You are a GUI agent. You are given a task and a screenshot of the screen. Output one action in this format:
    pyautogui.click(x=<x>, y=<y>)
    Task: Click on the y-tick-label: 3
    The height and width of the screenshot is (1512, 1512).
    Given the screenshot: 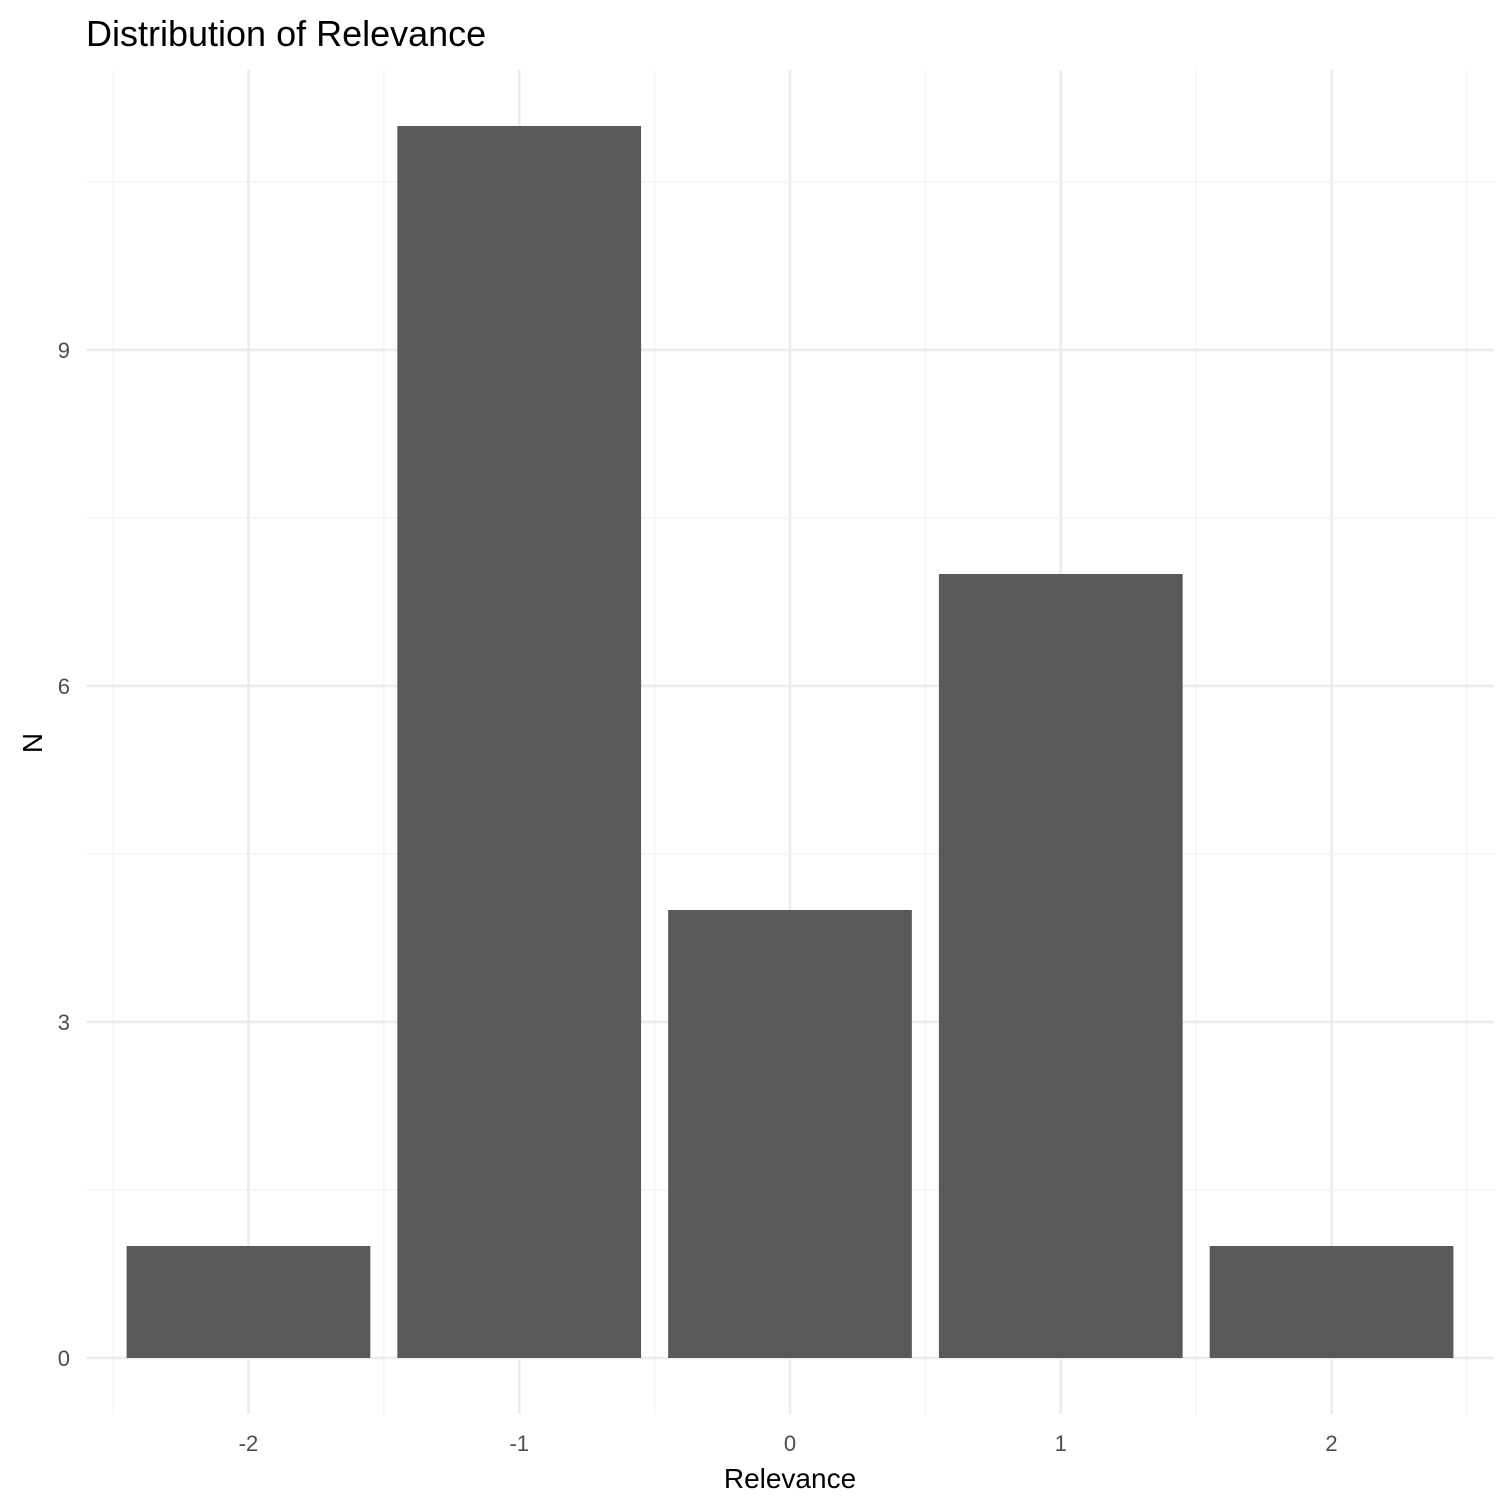 What is the action you would take?
    pyautogui.click(x=64, y=1022)
    